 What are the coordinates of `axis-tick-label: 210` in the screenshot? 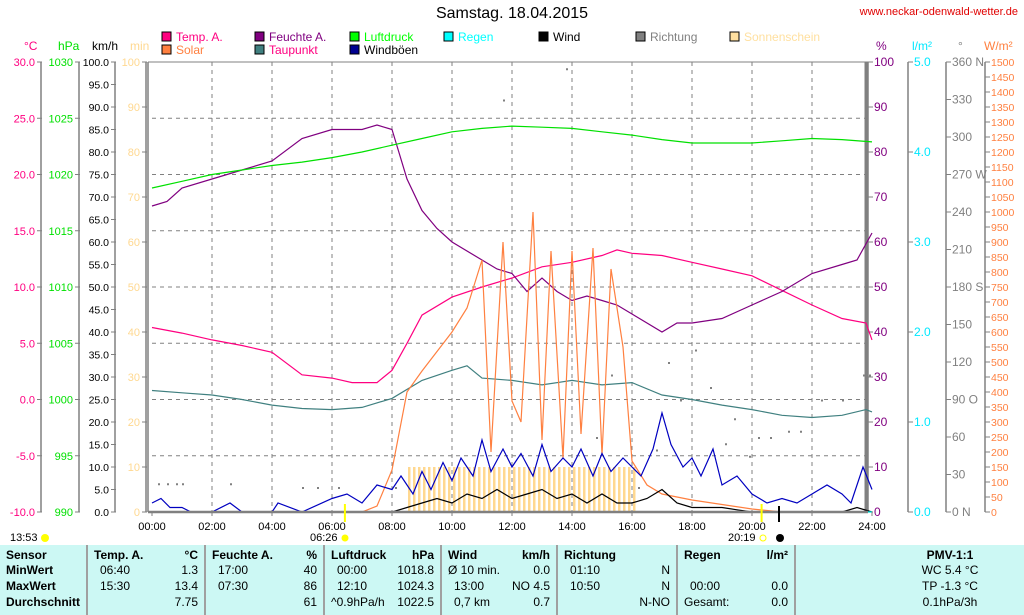 It's located at (962, 250).